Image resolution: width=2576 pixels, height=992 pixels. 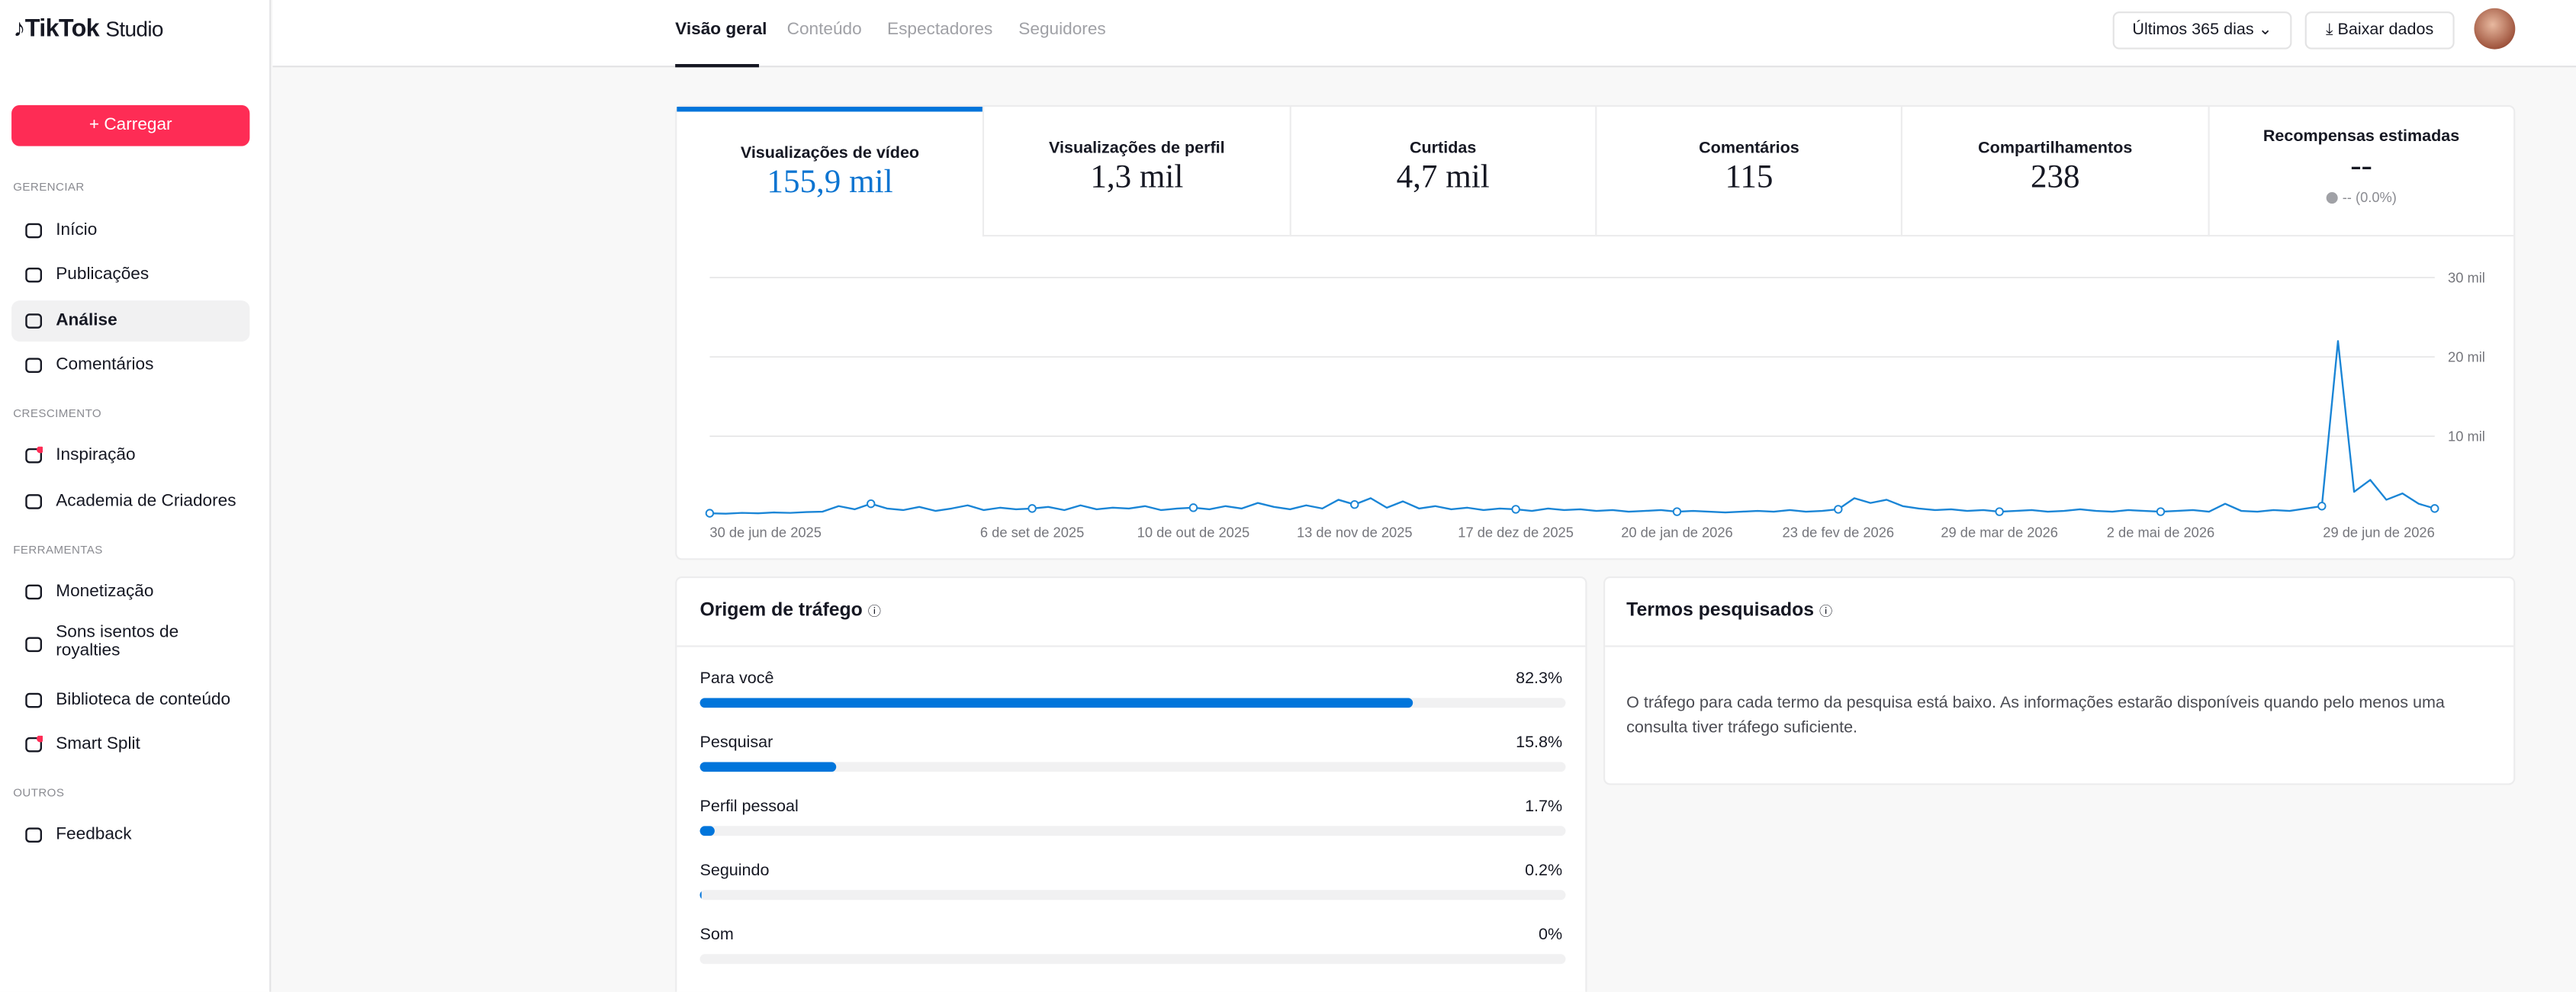 What do you see at coordinates (2369, 197) in the screenshot?
I see `change-text: -- (0.0%)` at bounding box center [2369, 197].